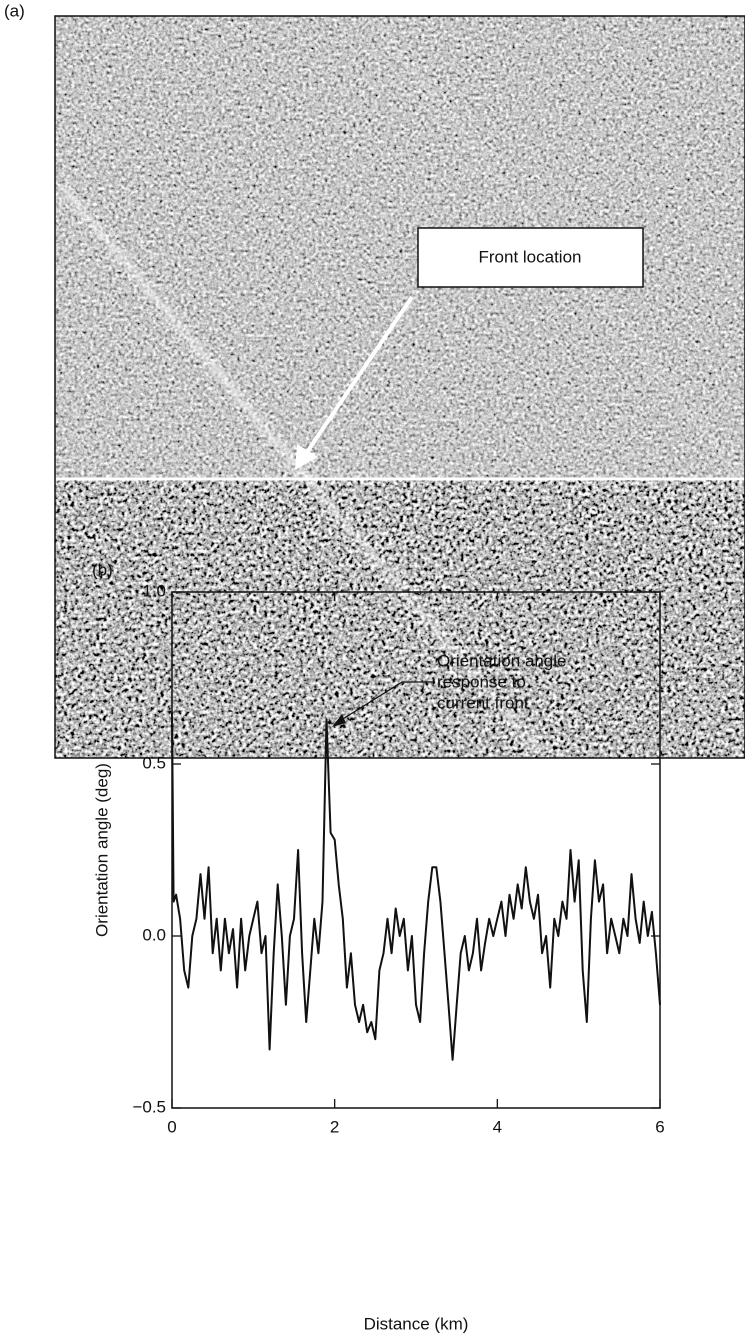 Image resolution: width=745 pixels, height=1337 pixels. Describe the element at coordinates (416, 1323) in the screenshot. I see `x-axis-label: Distance (km)` at that location.